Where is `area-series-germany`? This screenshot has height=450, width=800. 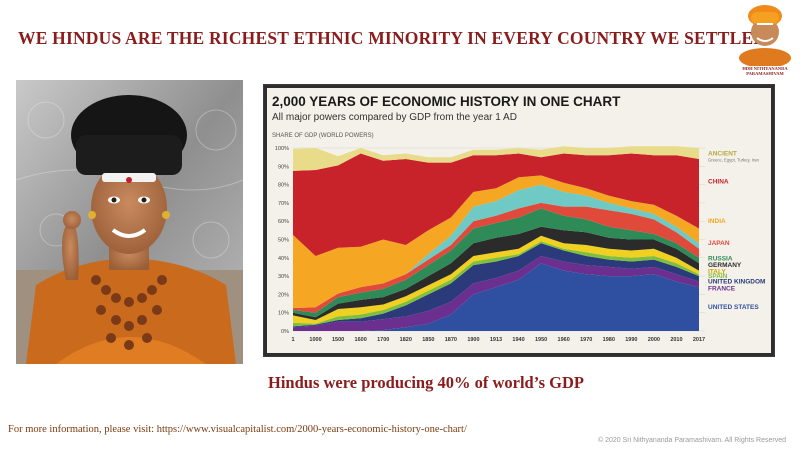 area-series-germany is located at coordinates (496, 273).